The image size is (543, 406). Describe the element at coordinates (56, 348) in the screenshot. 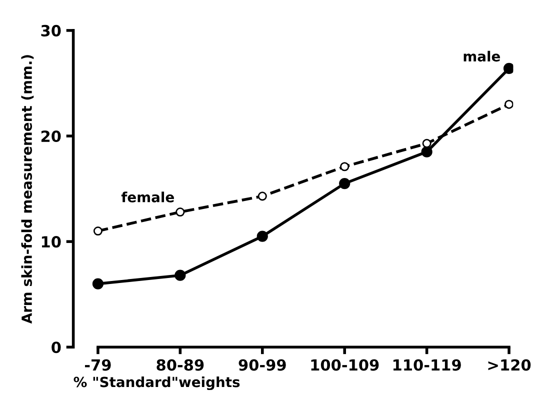

I see `y-tick-label: 0` at that location.